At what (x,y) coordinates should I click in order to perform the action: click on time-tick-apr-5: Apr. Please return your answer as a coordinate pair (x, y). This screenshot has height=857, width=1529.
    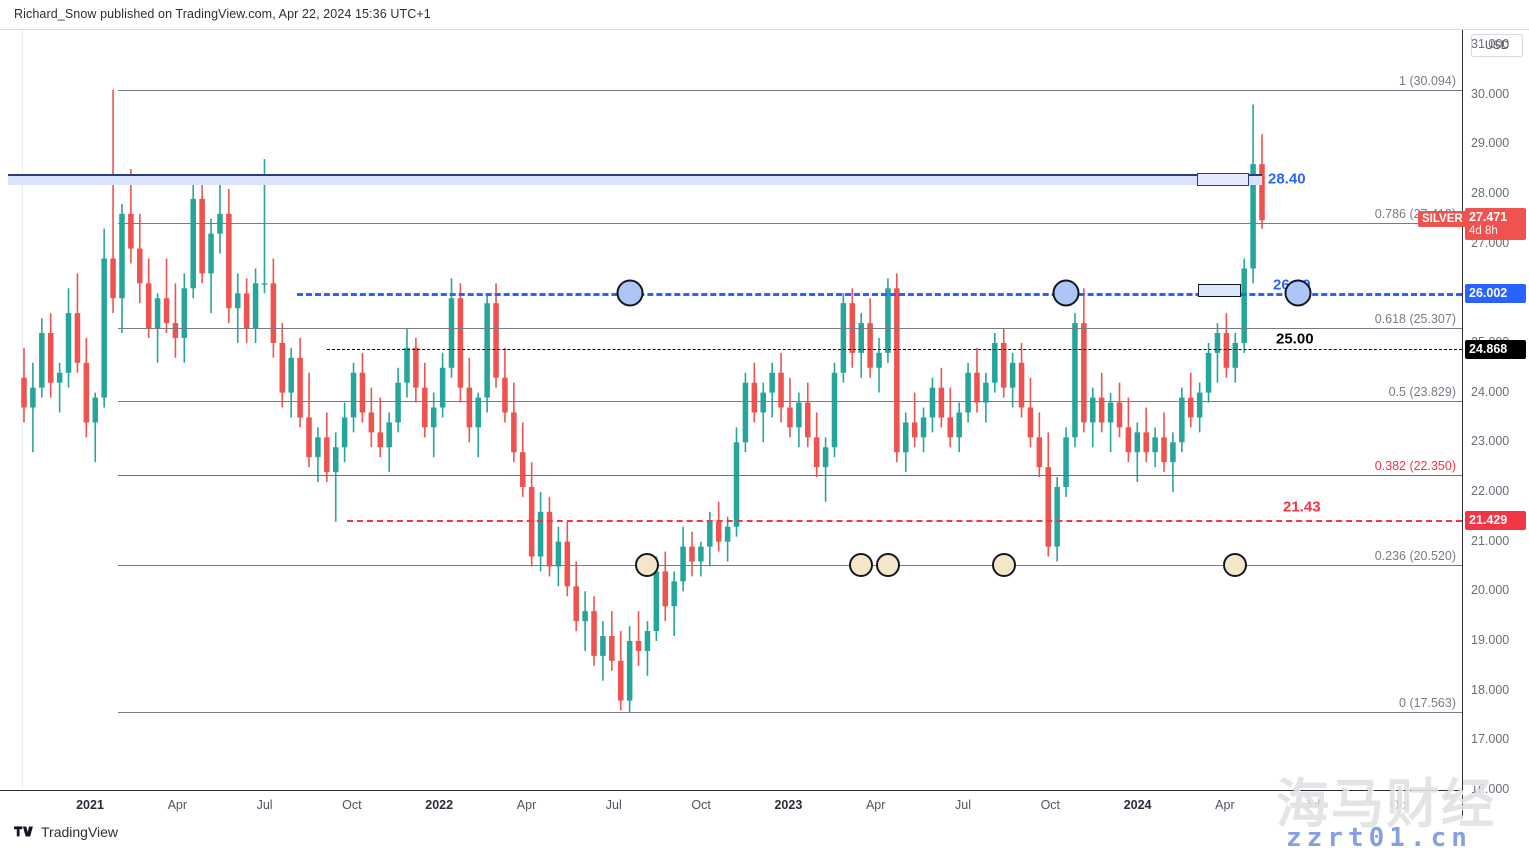
    Looking at the image, I should click on (526, 805).